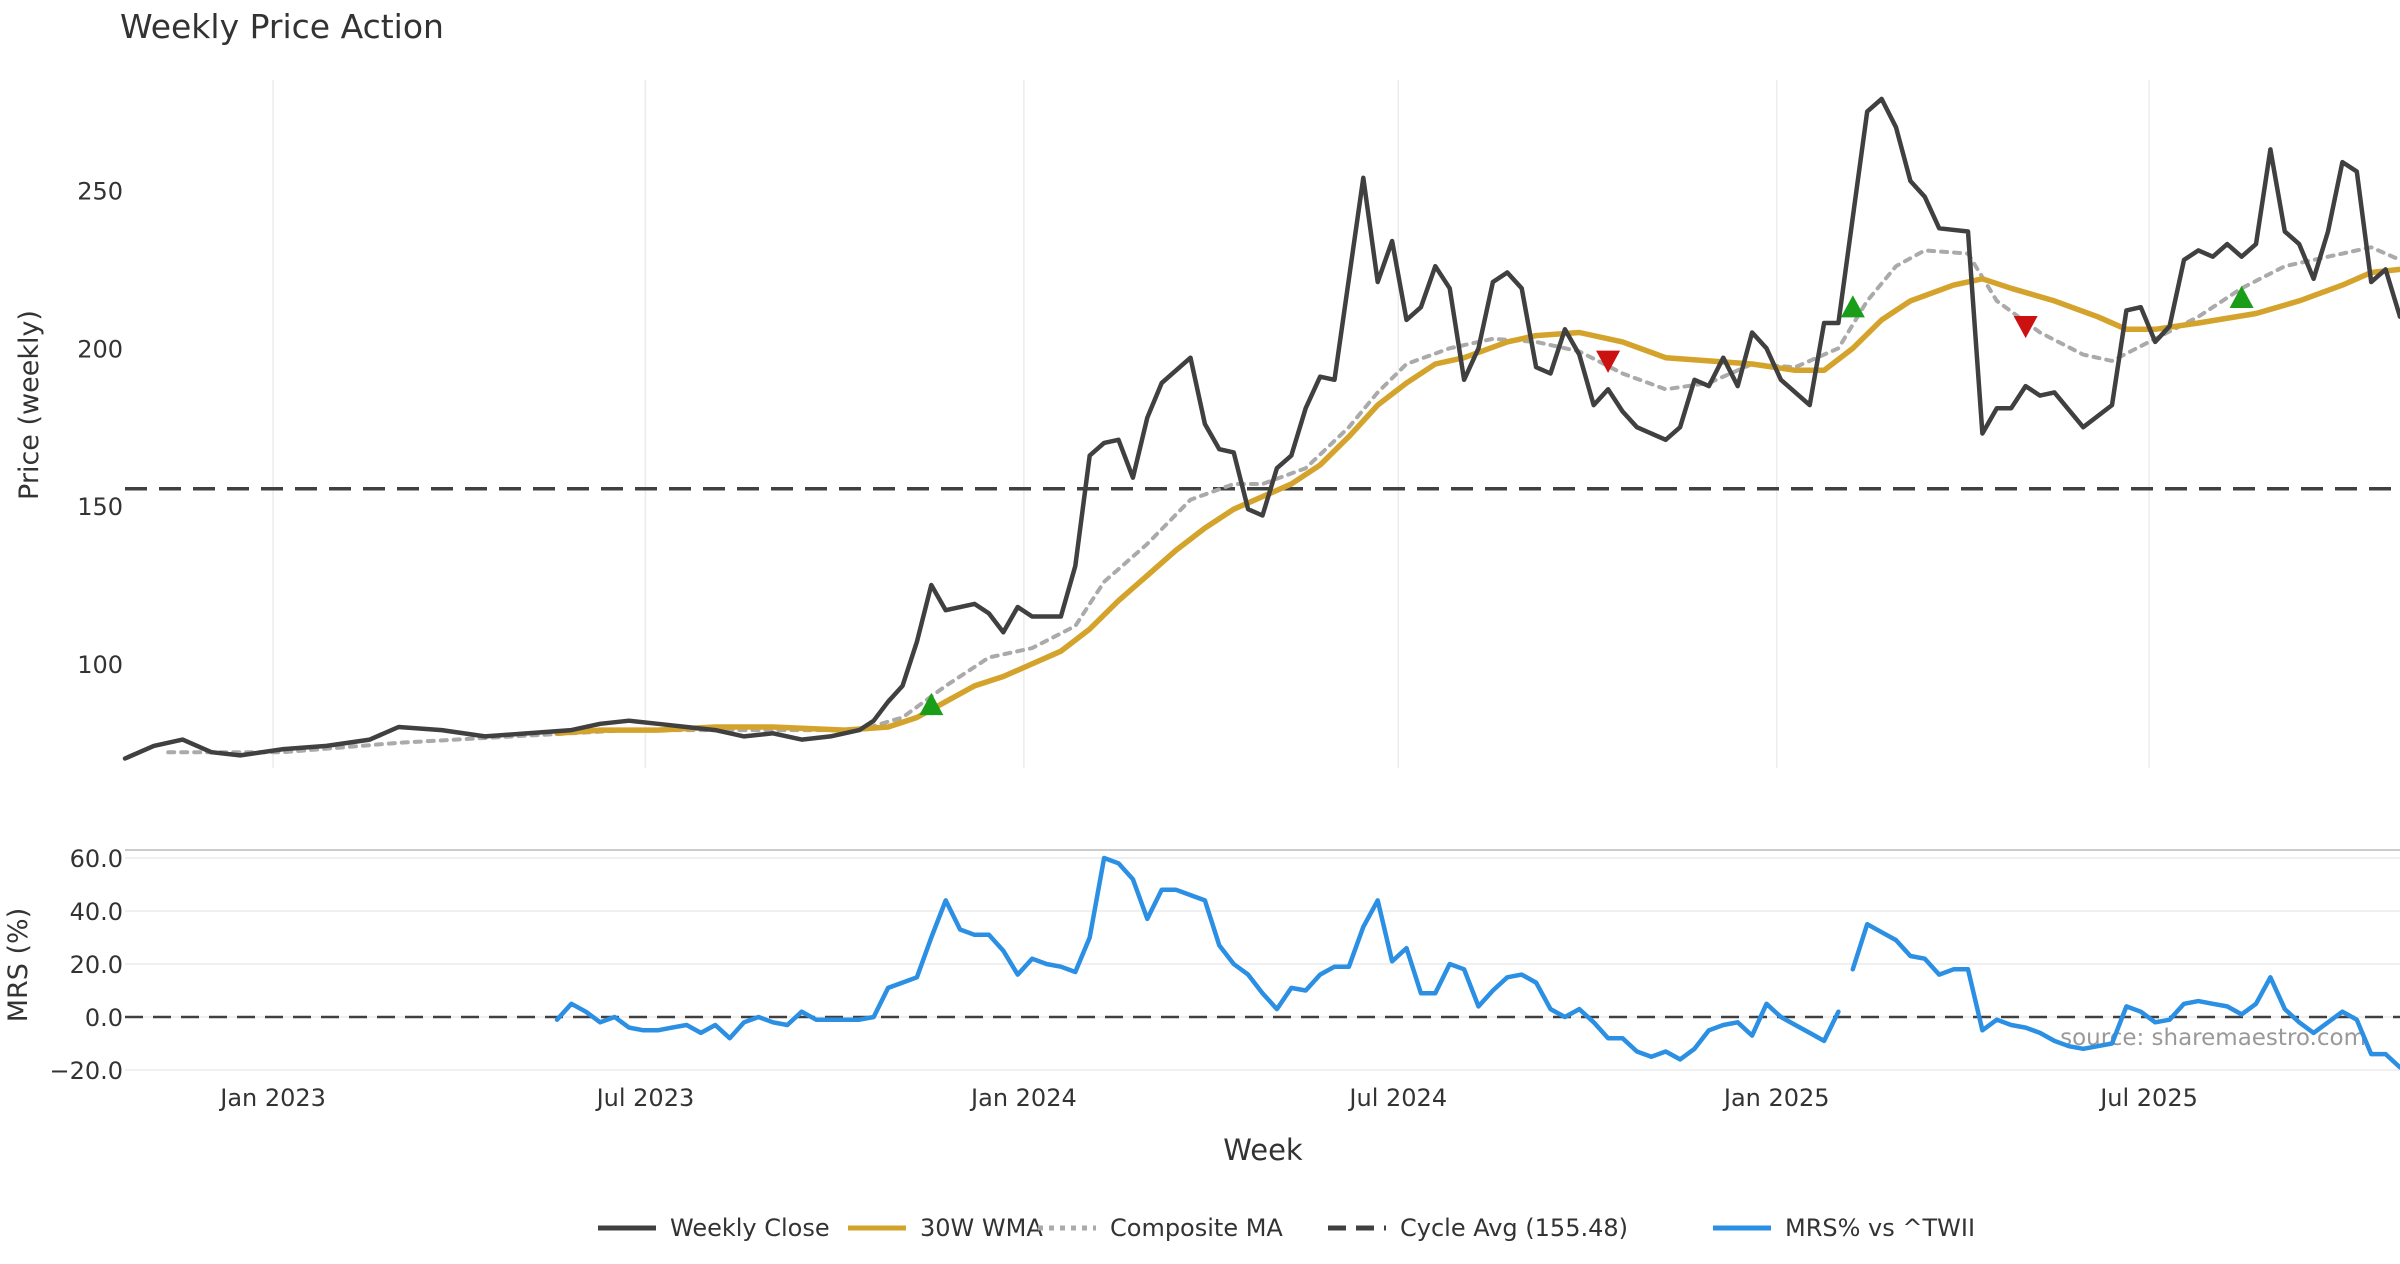 This screenshot has height=1264, width=2400. What do you see at coordinates (96, 859) in the screenshot?
I see `mrs-y-tick-label: 60.0` at bounding box center [96, 859].